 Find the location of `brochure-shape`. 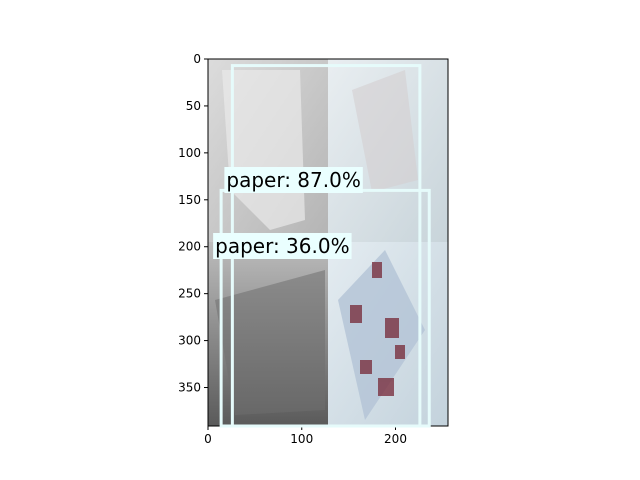

brochure-shape is located at coordinates (381, 335).